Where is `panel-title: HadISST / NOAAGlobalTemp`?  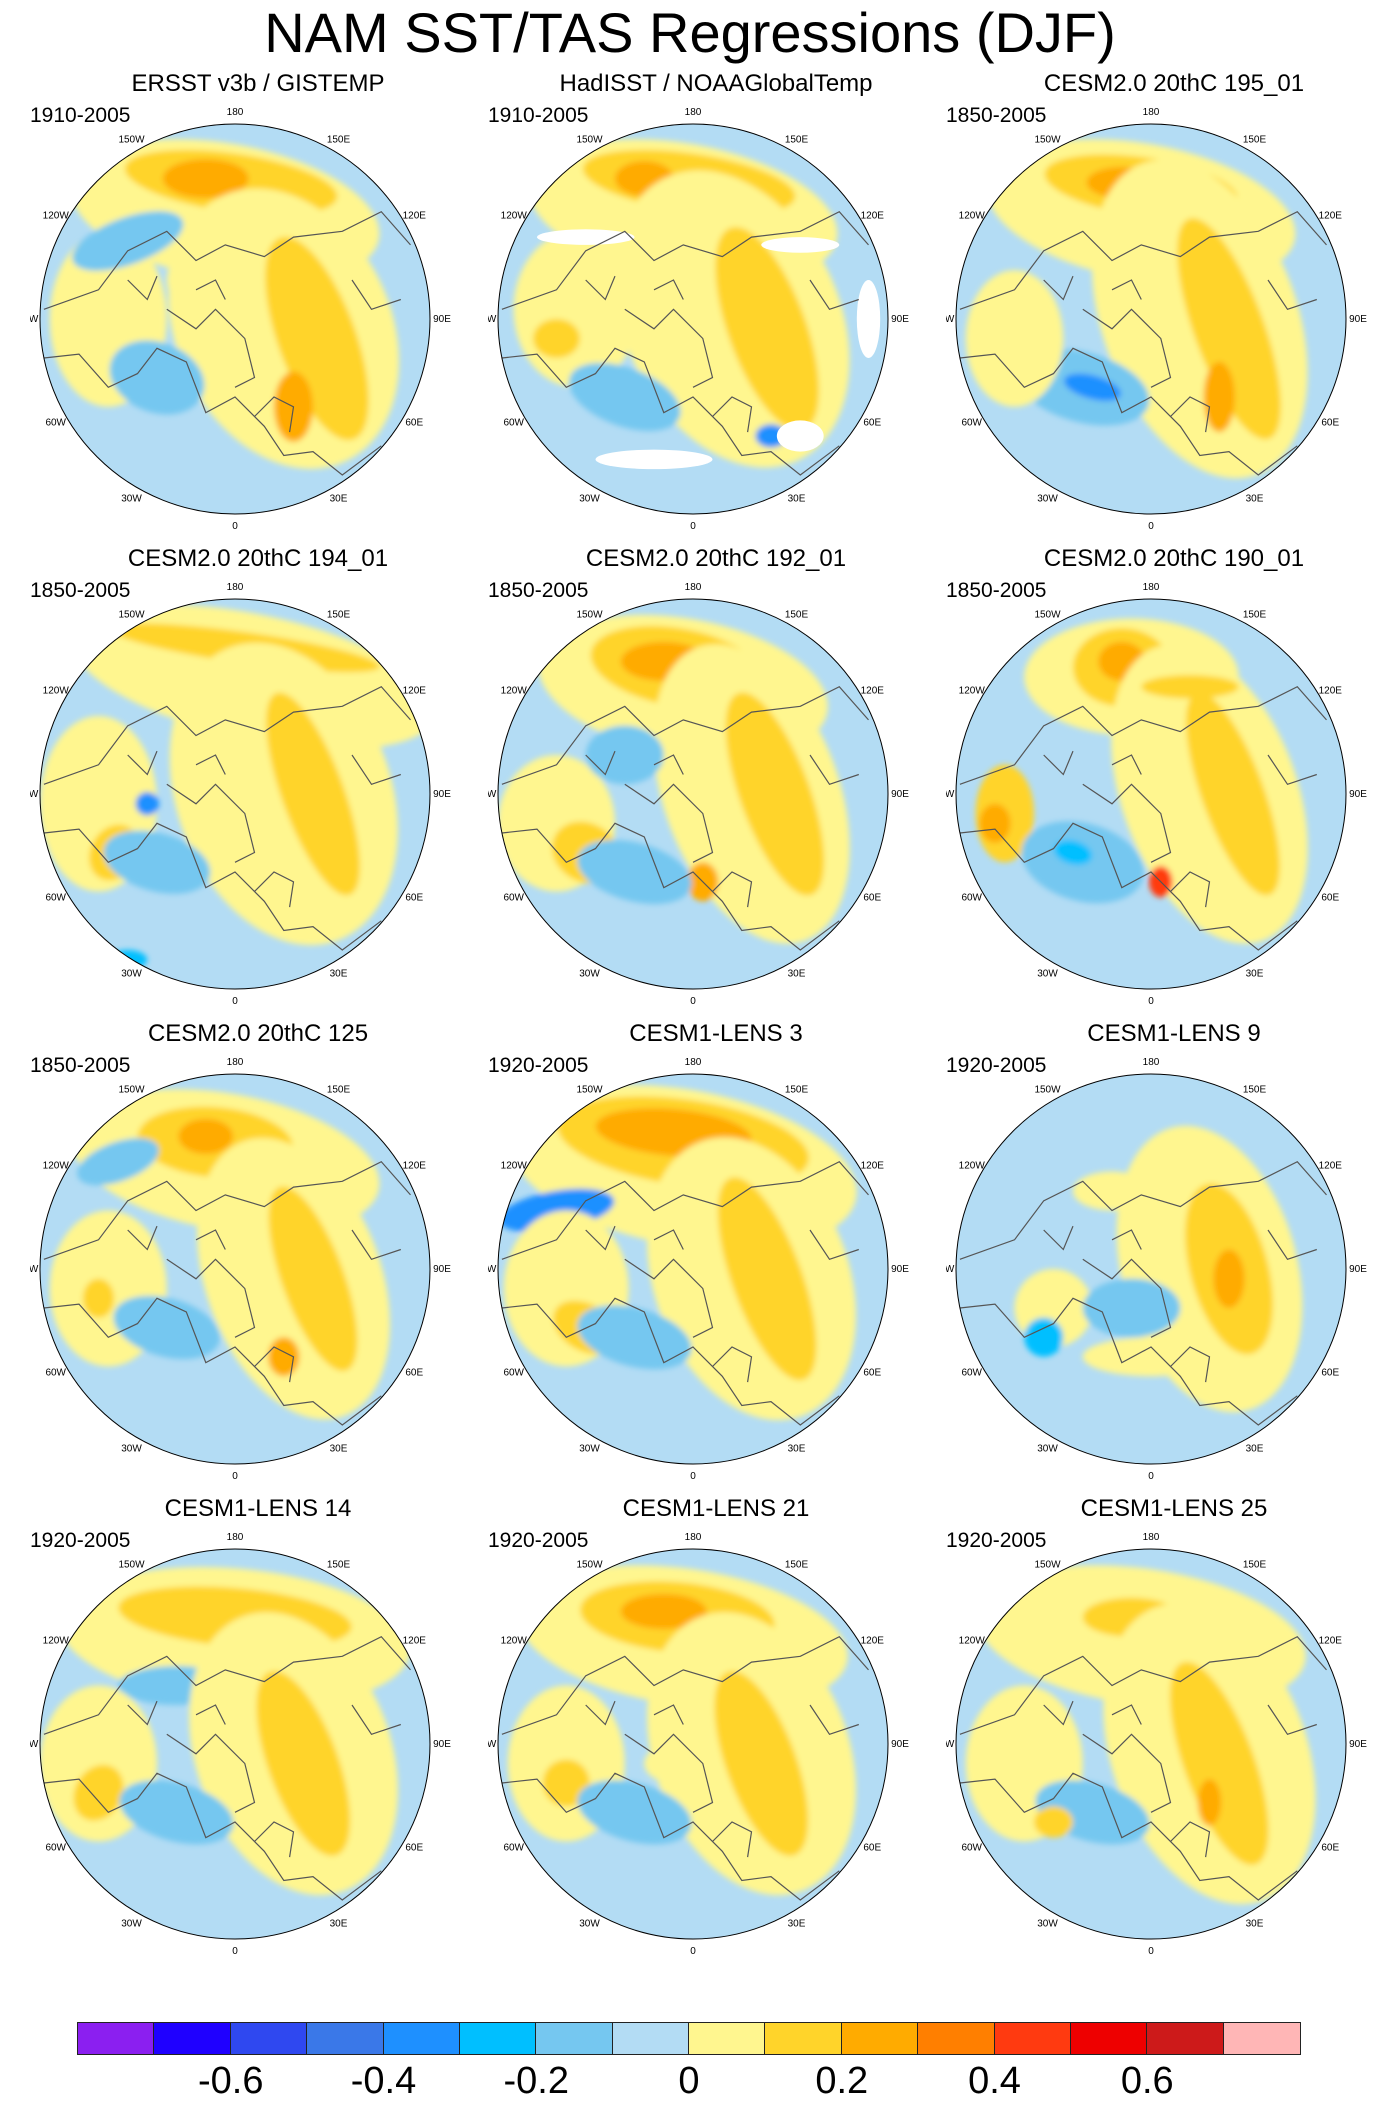 panel-title: HadISST / NOAAGlobalTemp is located at coordinates (716, 83).